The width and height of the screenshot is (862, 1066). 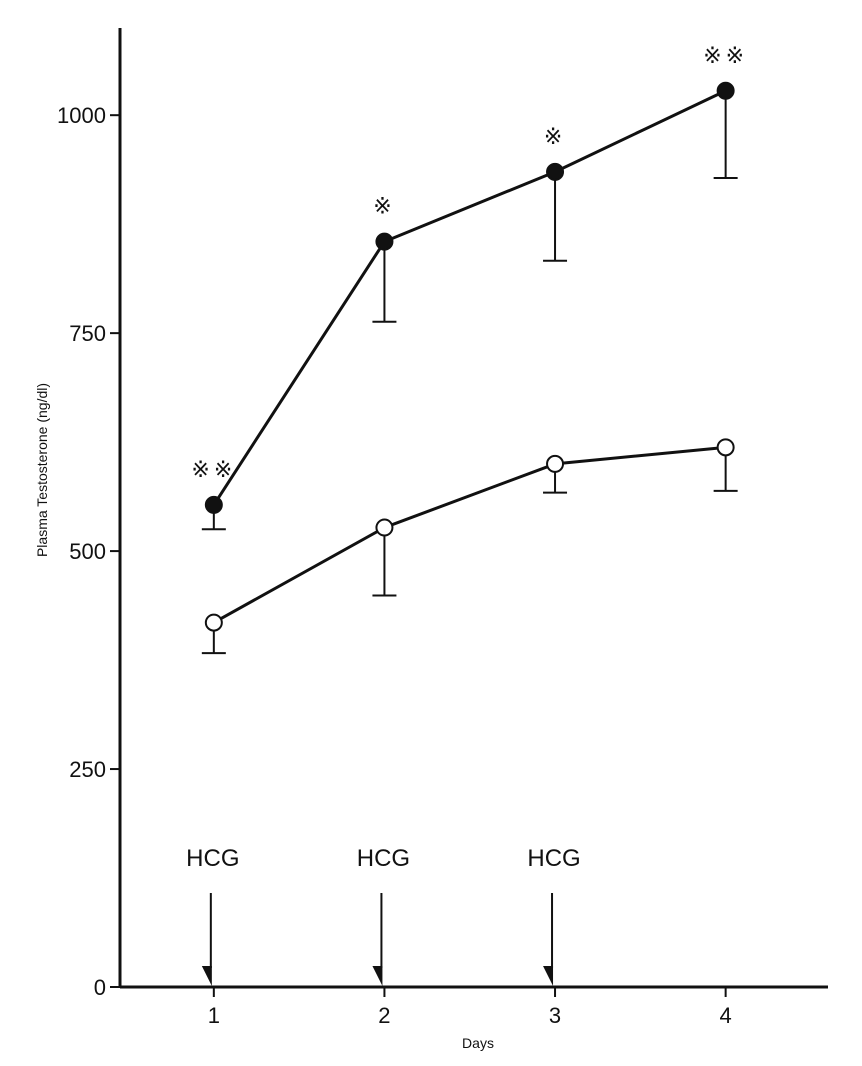 What do you see at coordinates (555, 1015) in the screenshot?
I see `x-tick-label: 3` at bounding box center [555, 1015].